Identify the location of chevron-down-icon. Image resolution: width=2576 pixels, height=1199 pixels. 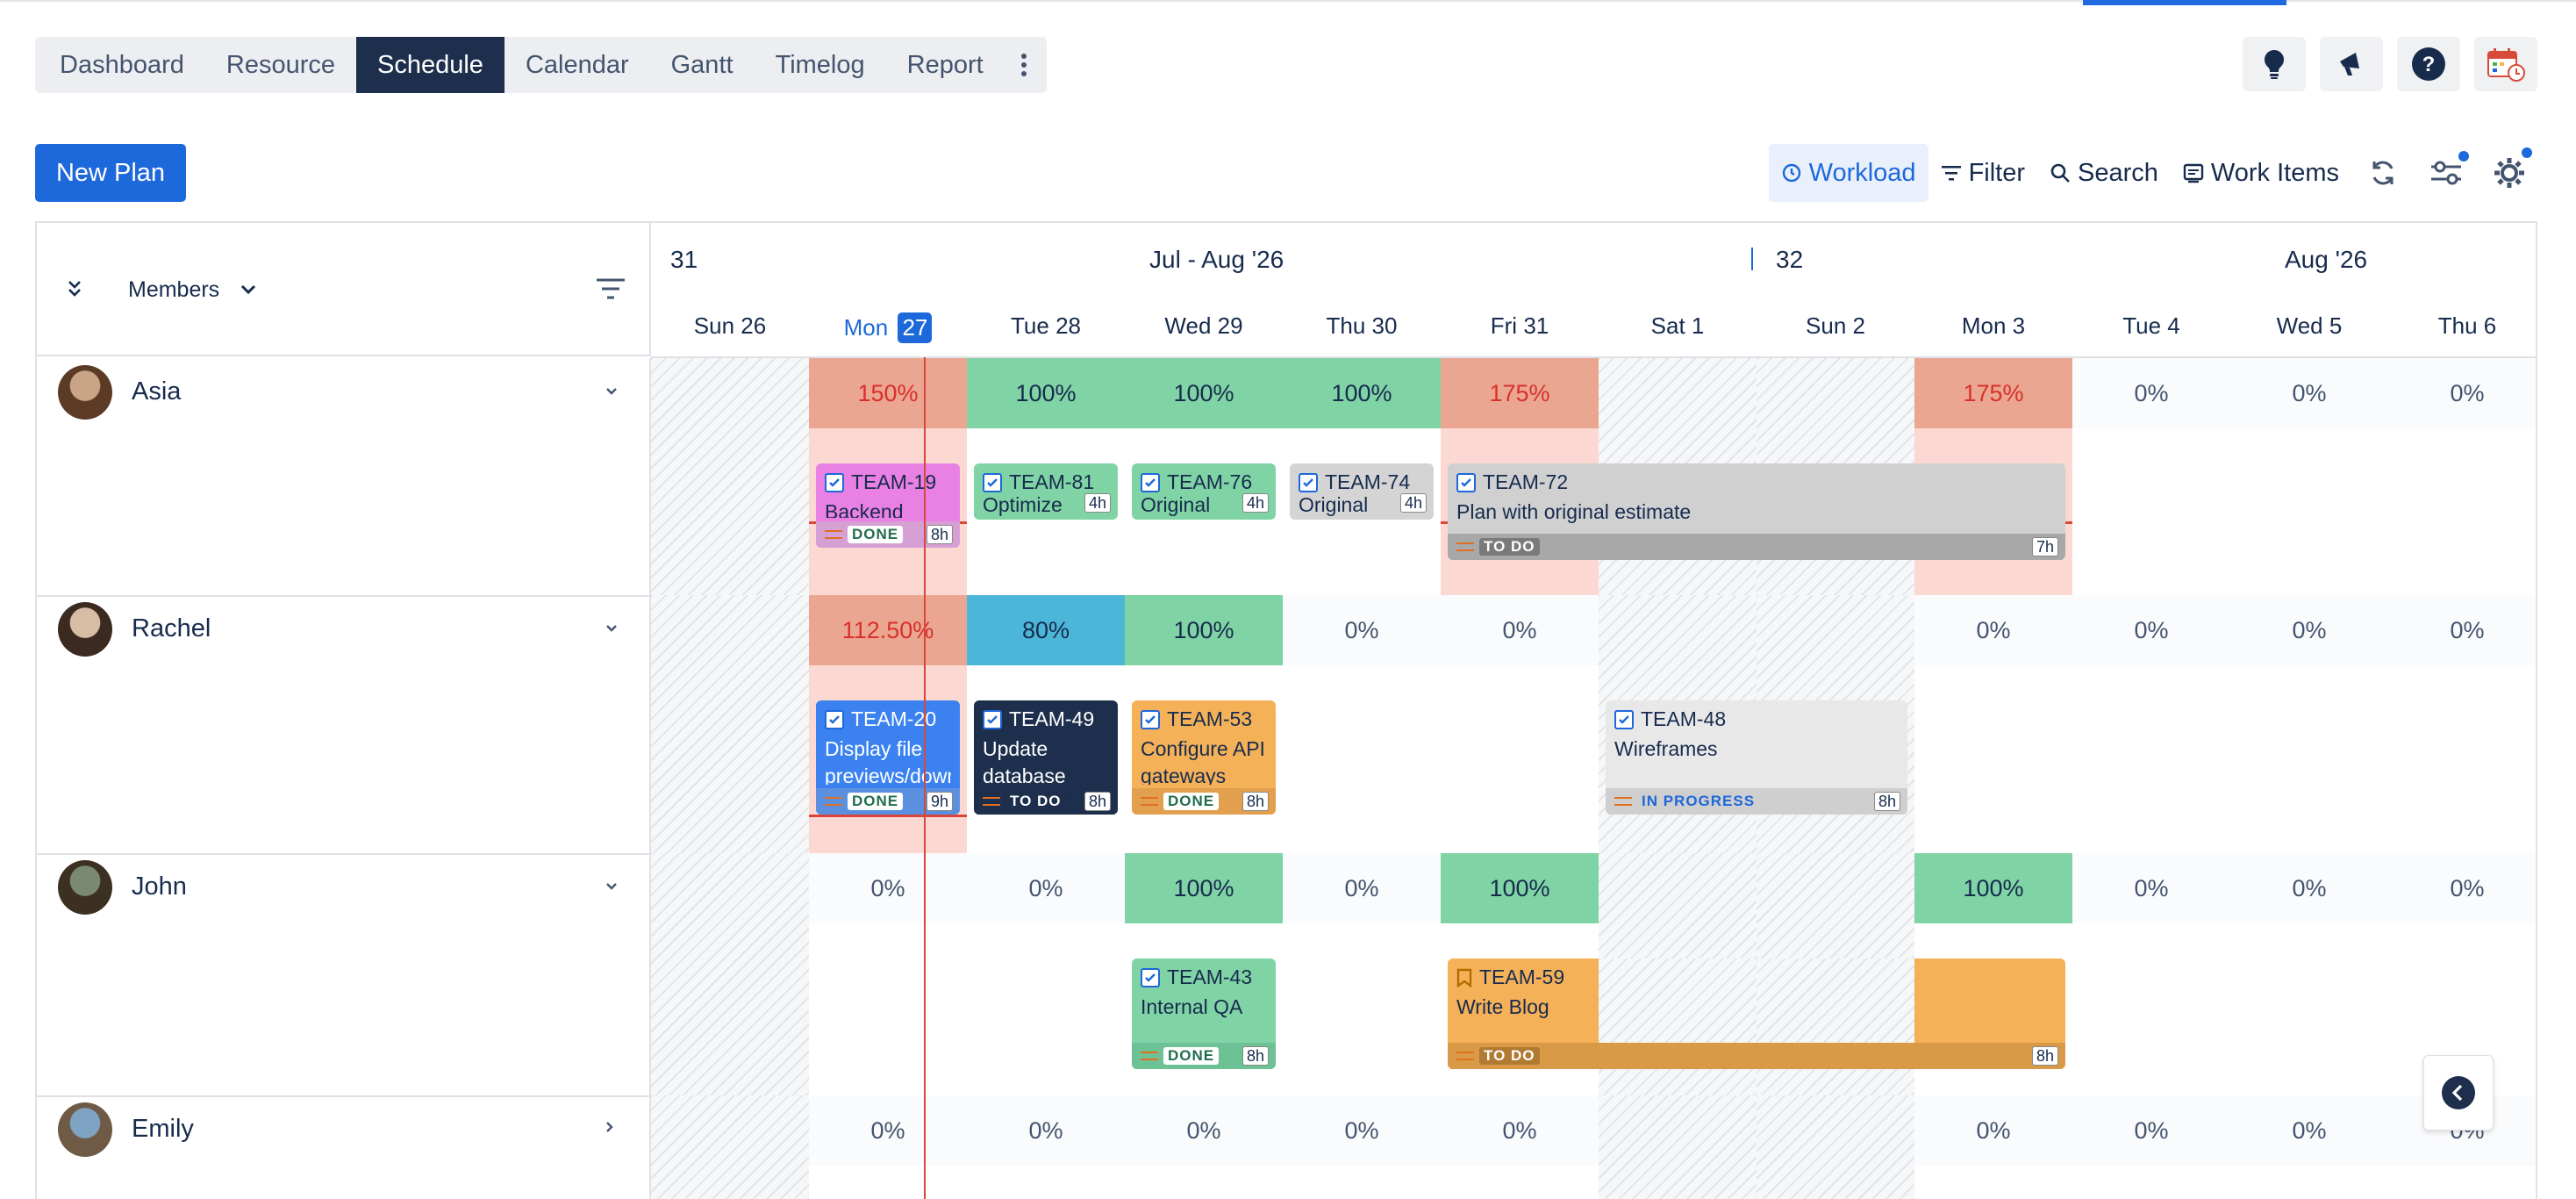
(248, 289).